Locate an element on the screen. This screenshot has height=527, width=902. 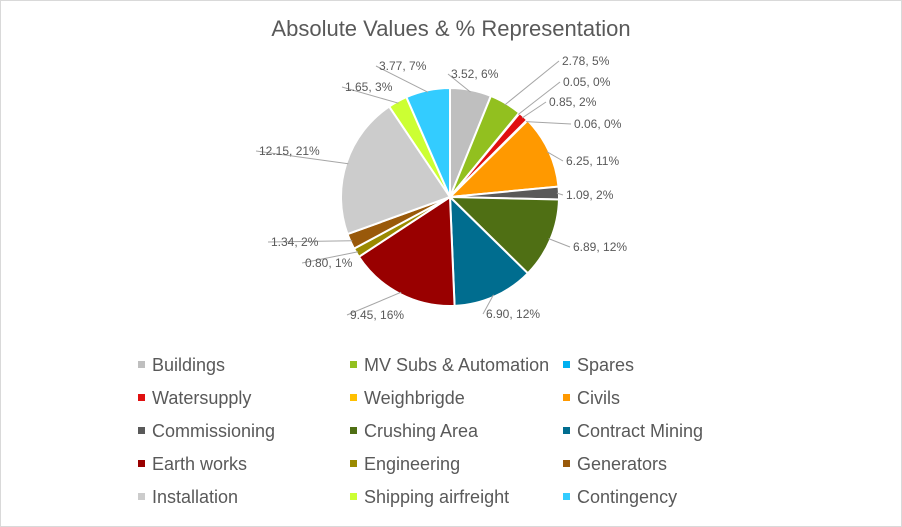
legend-label: Contingency is located at coordinates (627, 497).